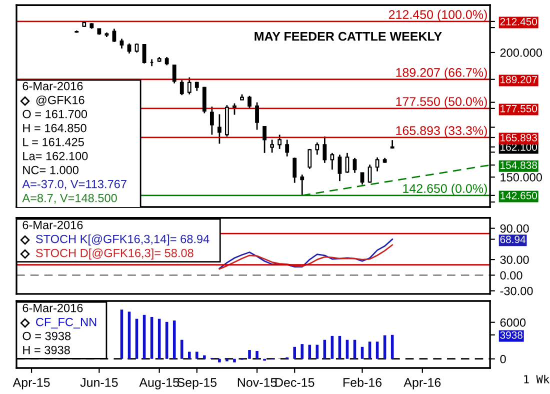 The width and height of the screenshot is (550, 394). What do you see at coordinates (55, 156) in the screenshot?
I see `annotation: La= 162.100` at bounding box center [55, 156].